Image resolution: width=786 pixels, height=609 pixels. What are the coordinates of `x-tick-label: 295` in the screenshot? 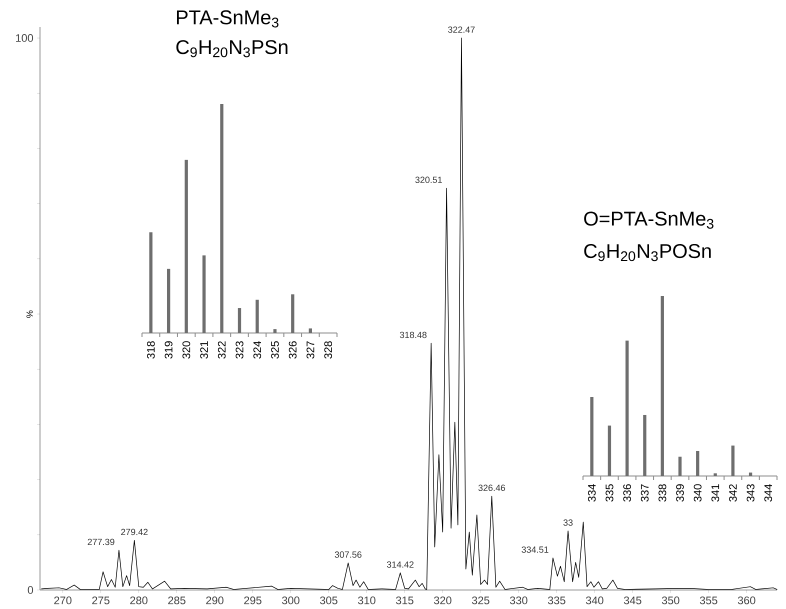 It's located at (253, 600).